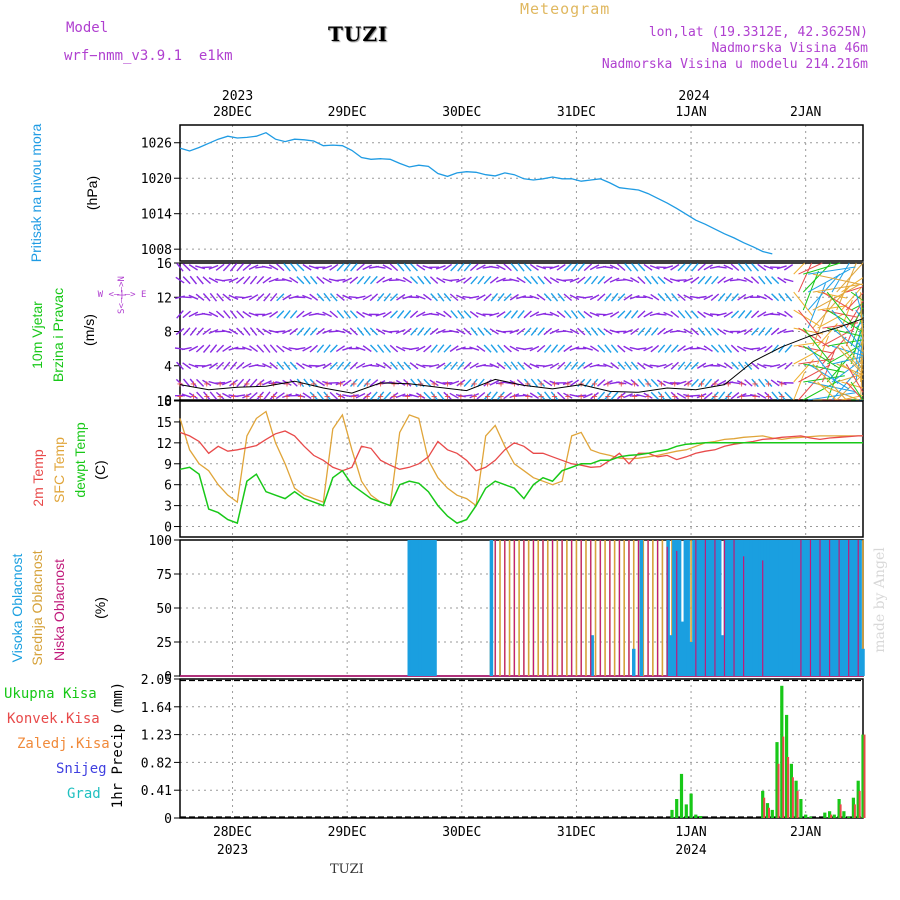 The image size is (900, 900). Describe the element at coordinates (690, 112) in the screenshot. I see `top-day-label: 1JAN` at that location.